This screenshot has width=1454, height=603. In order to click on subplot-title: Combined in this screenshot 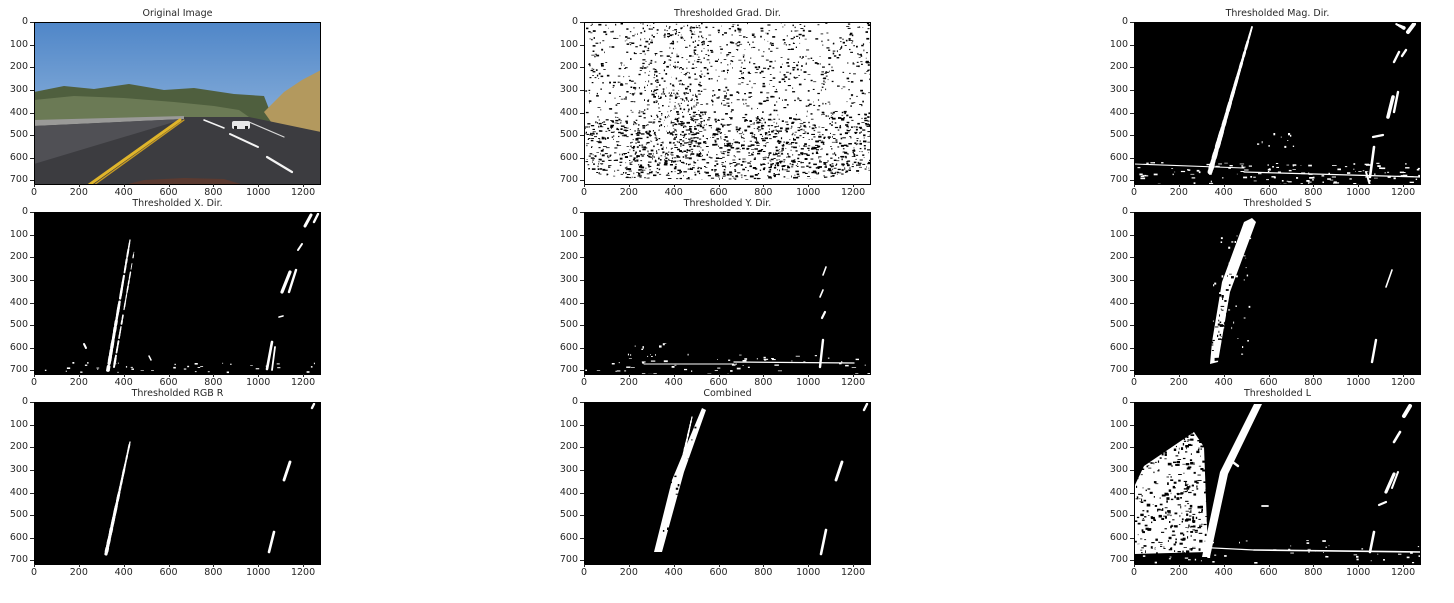, I will do `click(727, 393)`.